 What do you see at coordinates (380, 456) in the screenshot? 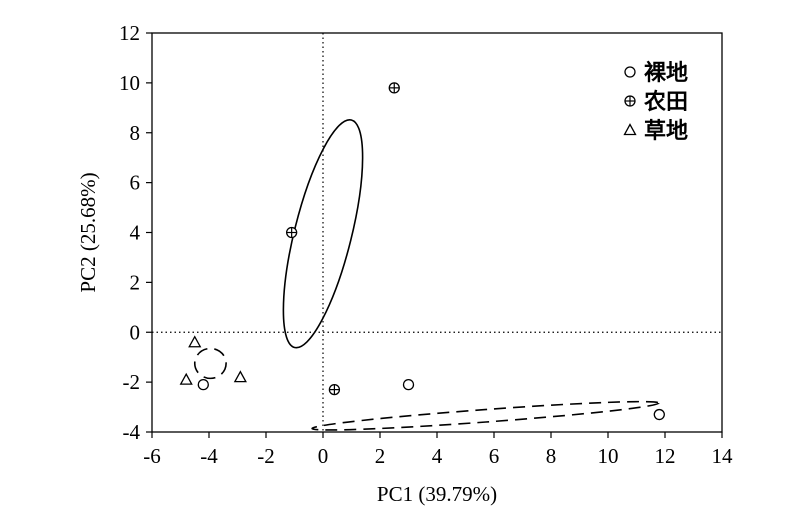
I see `x-tick-label: 2` at bounding box center [380, 456].